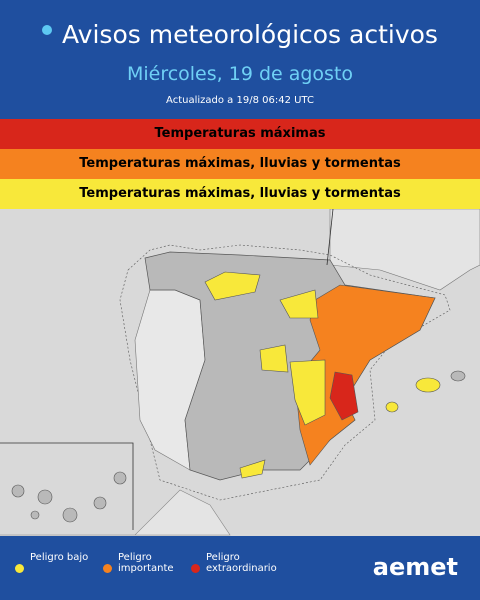 The image size is (480, 600). What do you see at coordinates (240, 100) in the screenshot?
I see `updated: Actualizado a 19/8 06:42 UTC` at bounding box center [240, 100].